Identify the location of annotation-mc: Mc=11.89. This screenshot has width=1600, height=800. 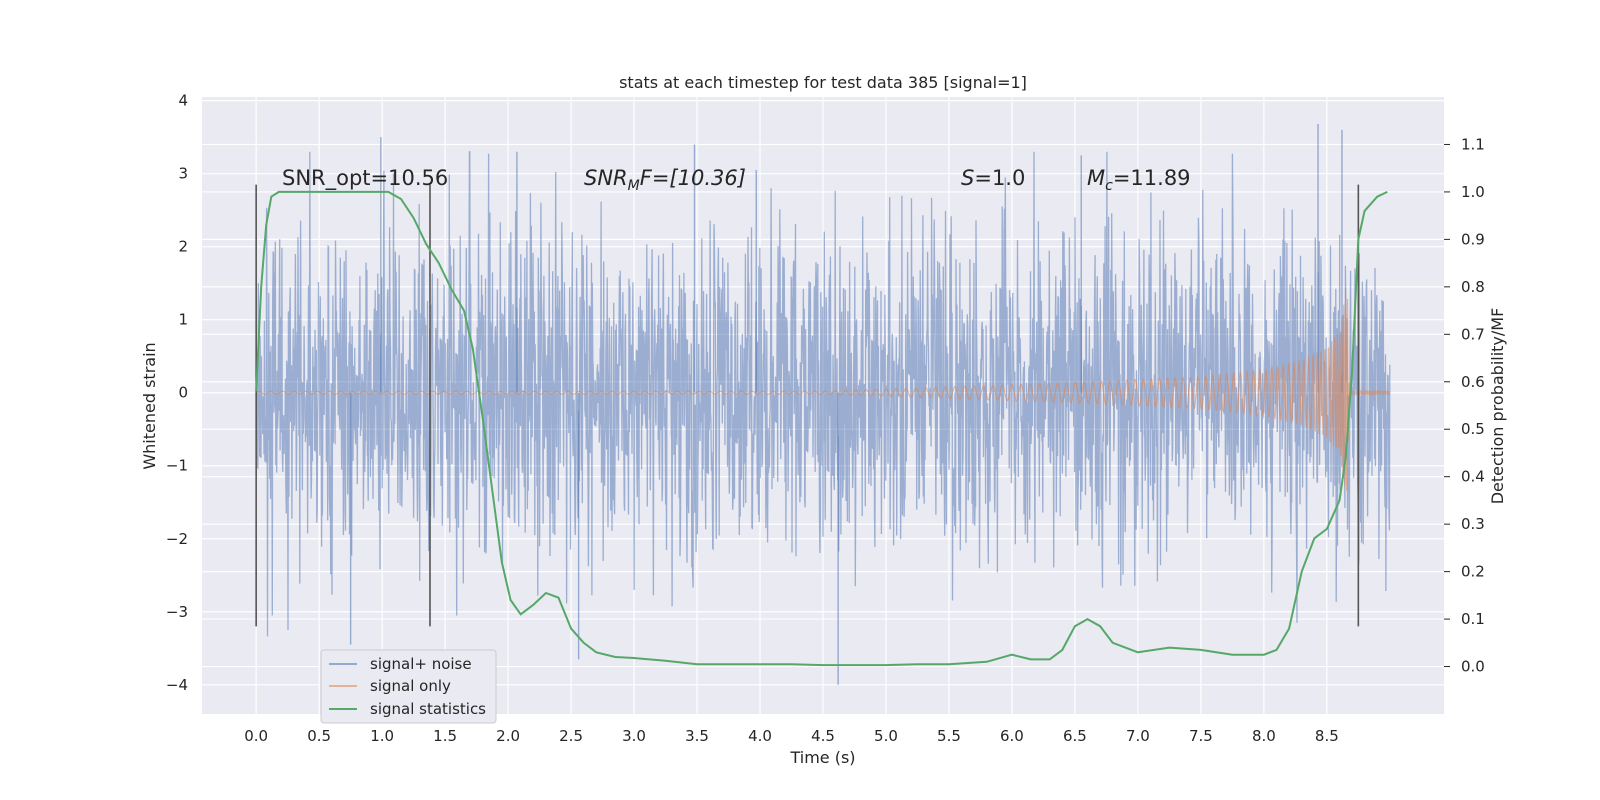
(1139, 180).